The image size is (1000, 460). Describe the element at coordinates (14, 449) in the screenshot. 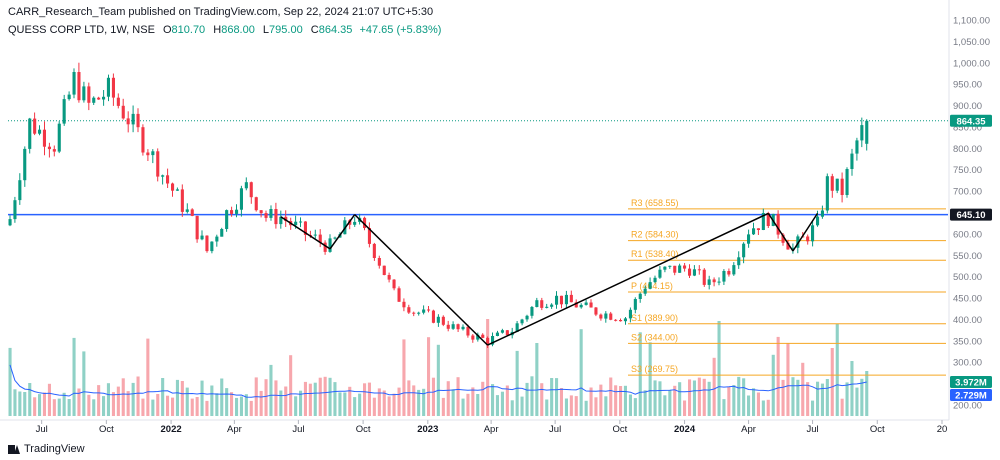

I see `tradingview-logo-icon` at that location.